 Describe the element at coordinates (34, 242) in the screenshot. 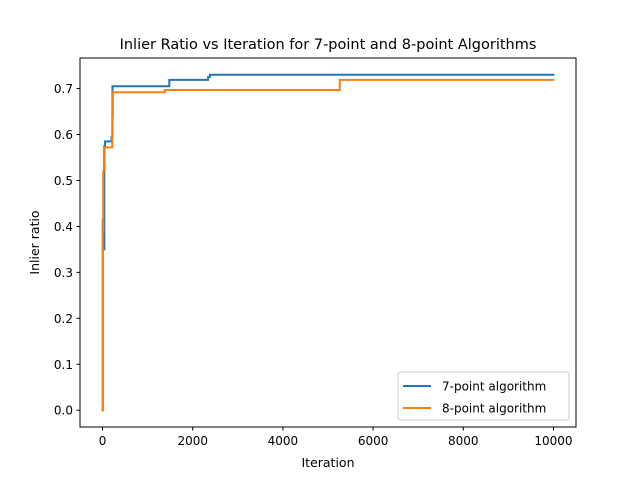

I see `y-axis-label: Inlier ratio` at that location.